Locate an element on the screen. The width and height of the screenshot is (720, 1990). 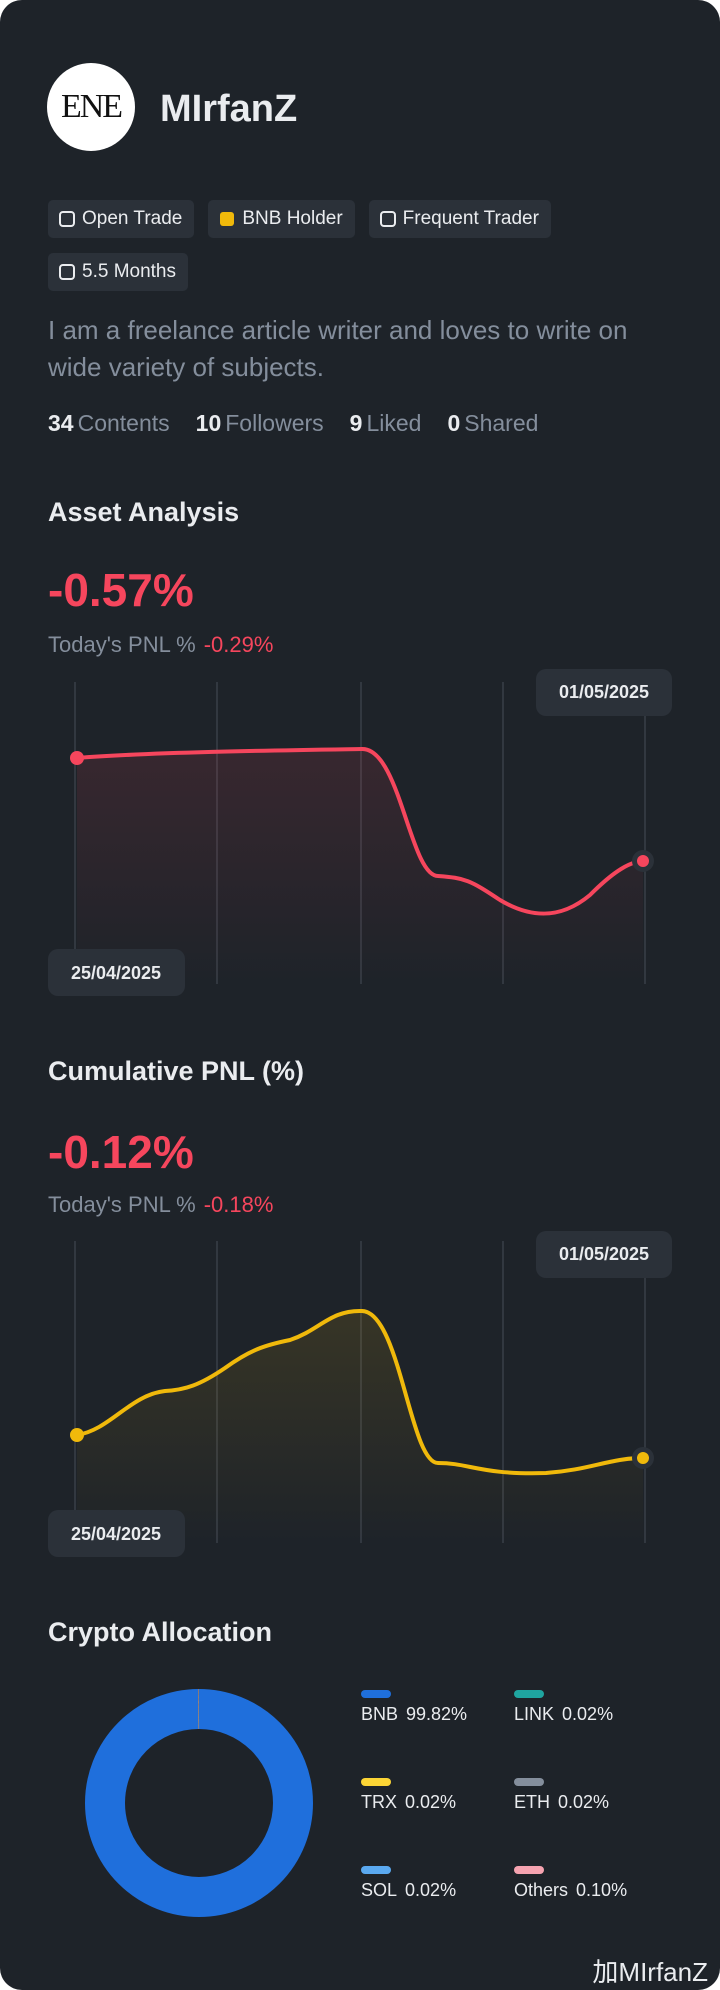
badge-text: 5.5 Months is located at coordinates (129, 271).